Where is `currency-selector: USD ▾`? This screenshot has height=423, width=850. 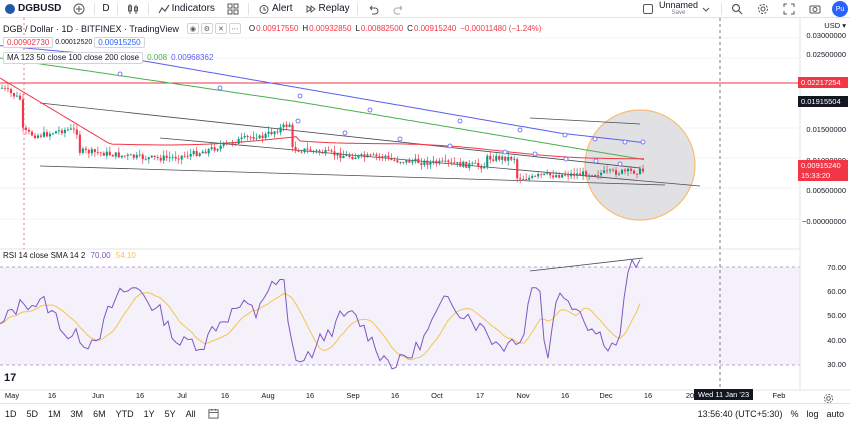 currency-selector: USD ▾ is located at coordinates (835, 25).